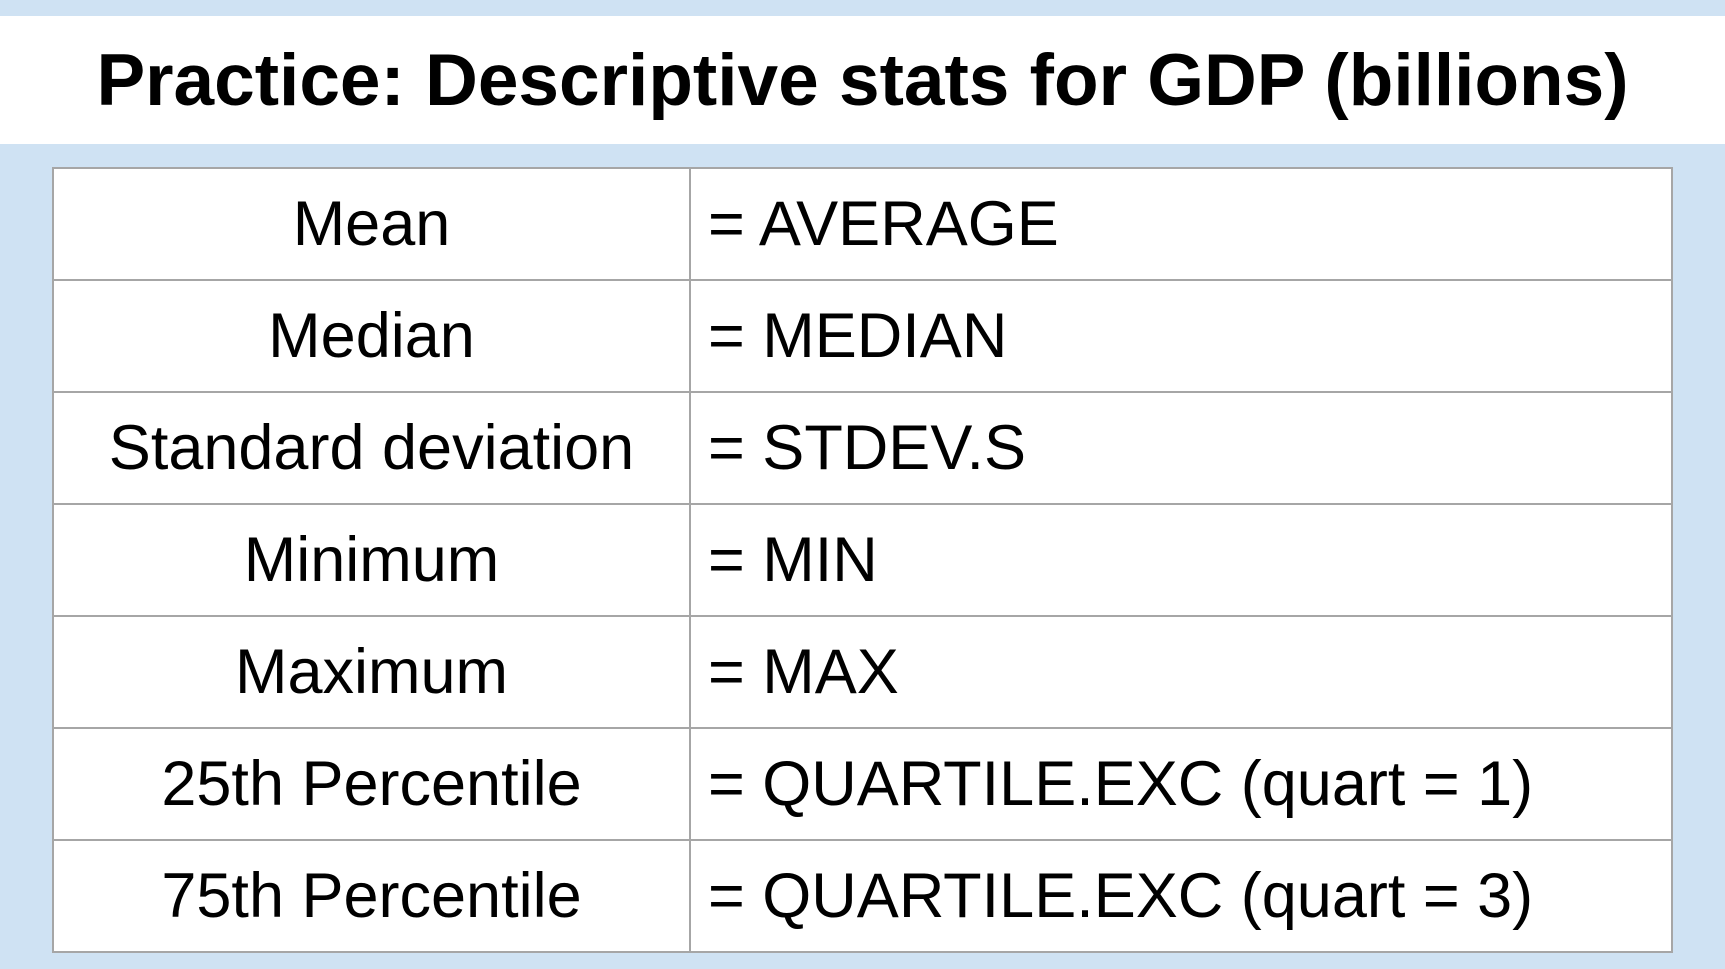  What do you see at coordinates (1181, 448) in the screenshot?
I see `excel-formula-cell: = STDEV.S` at bounding box center [1181, 448].